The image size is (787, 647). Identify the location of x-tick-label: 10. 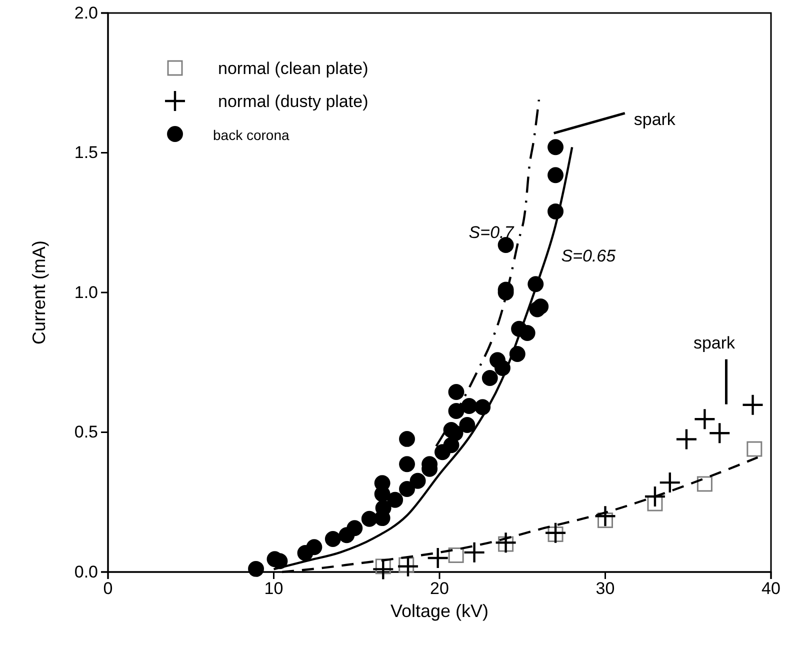
(274, 588).